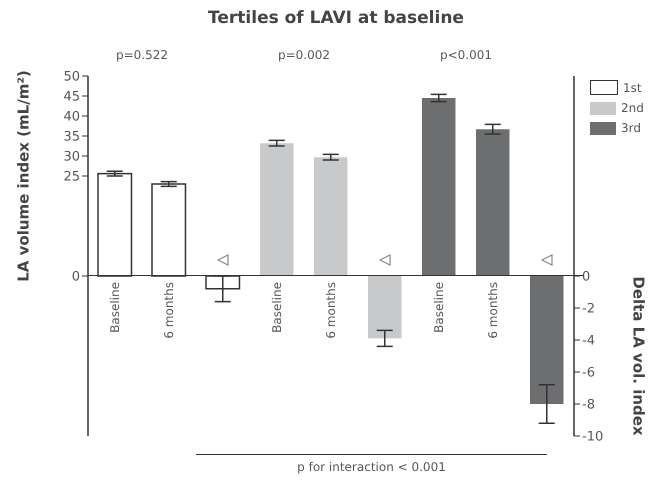 The width and height of the screenshot is (672, 494). What do you see at coordinates (588, 405) in the screenshot?
I see `y2-tick-label: -8` at bounding box center [588, 405].